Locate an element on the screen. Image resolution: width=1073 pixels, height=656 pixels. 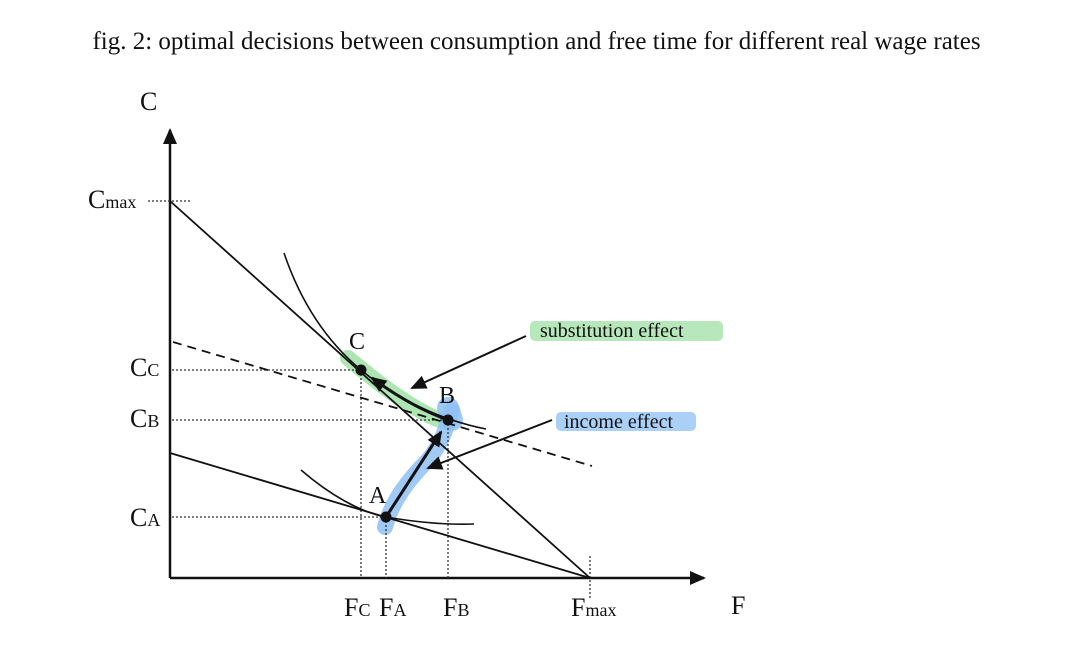
x-tick-fb: FB is located at coordinates (456, 607).